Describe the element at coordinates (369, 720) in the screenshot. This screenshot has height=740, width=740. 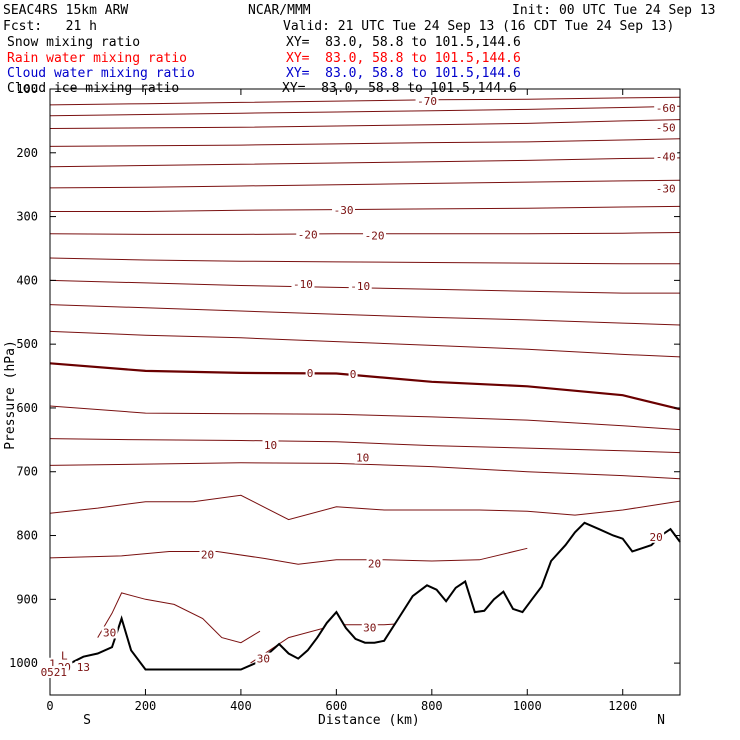
I see `x-axis-title: Distance (km)` at that location.